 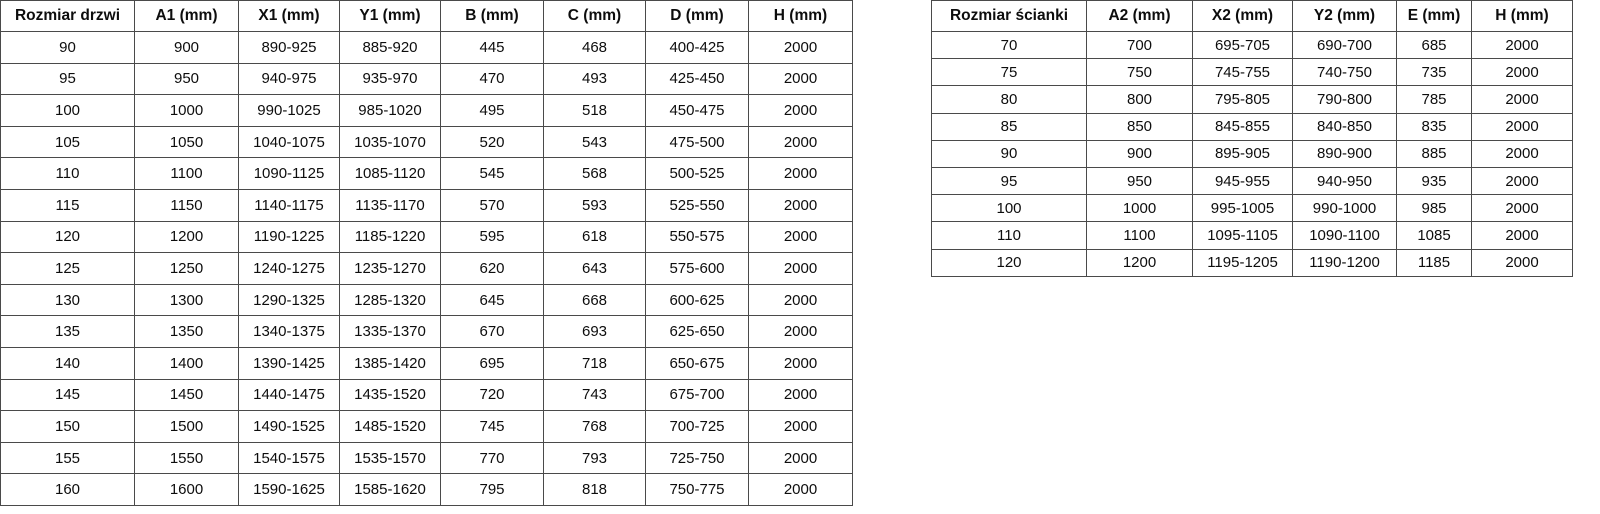 I want to click on table-cell: 1400, so click(x=186, y=363).